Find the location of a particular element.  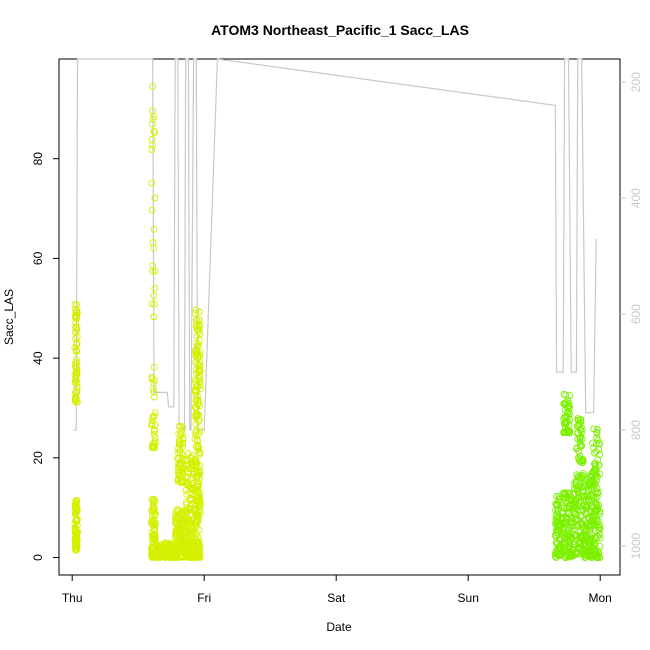

x-axis: Thu Fri Sat Sun Mon is located at coordinates (337, 589).